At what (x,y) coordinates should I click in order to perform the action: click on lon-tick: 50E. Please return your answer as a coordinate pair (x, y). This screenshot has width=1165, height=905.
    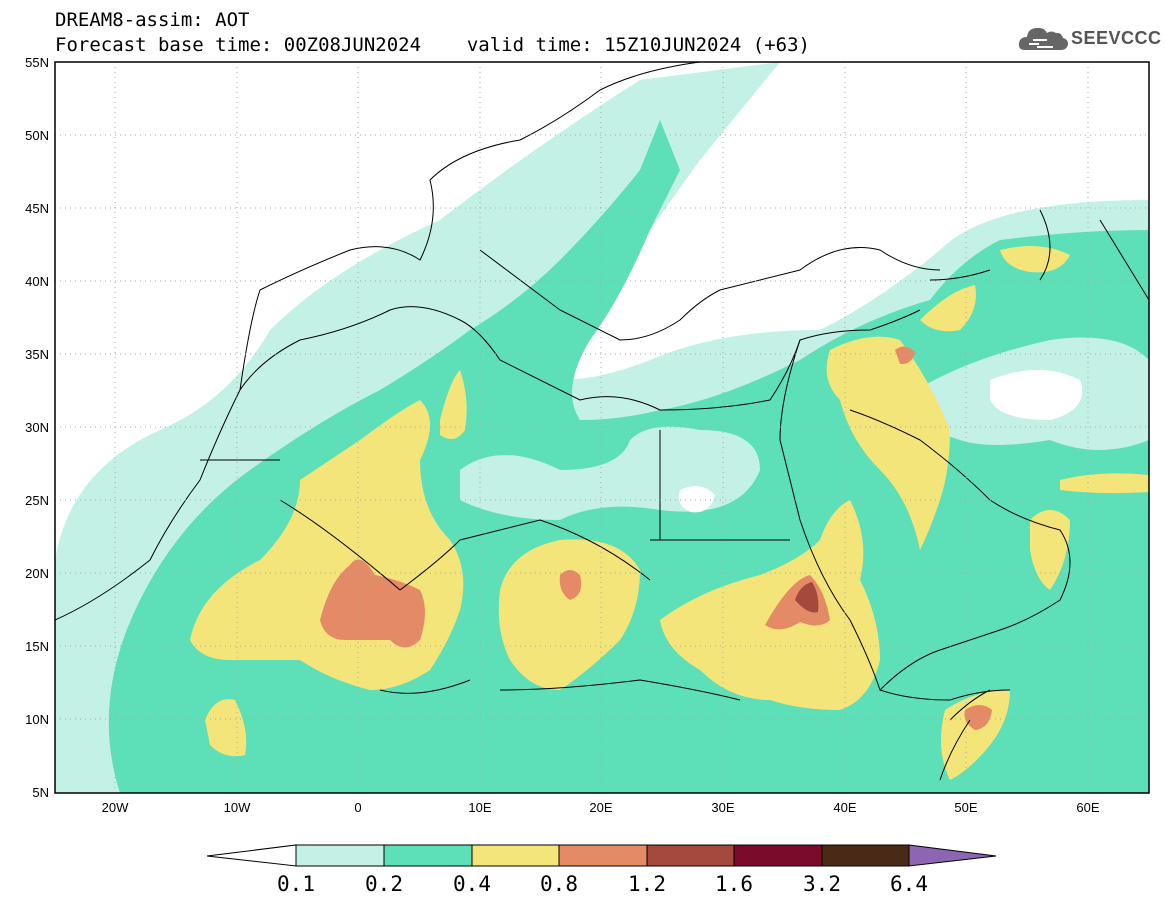
    Looking at the image, I should click on (965, 807).